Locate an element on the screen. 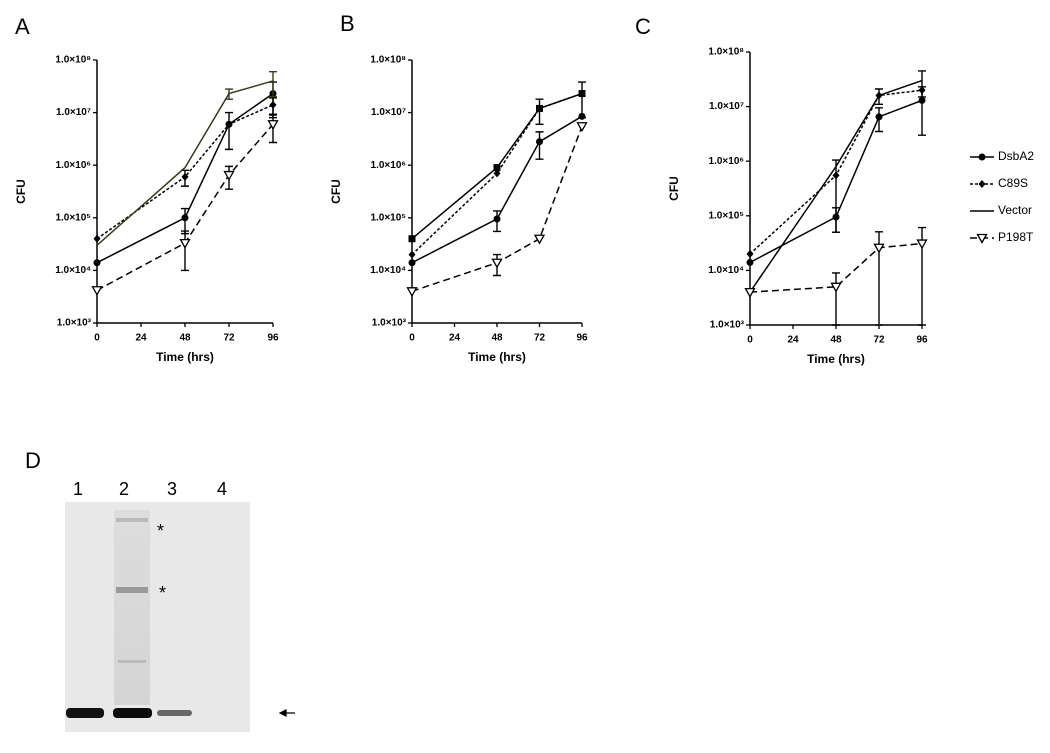  panel-label: B is located at coordinates (347, 23).